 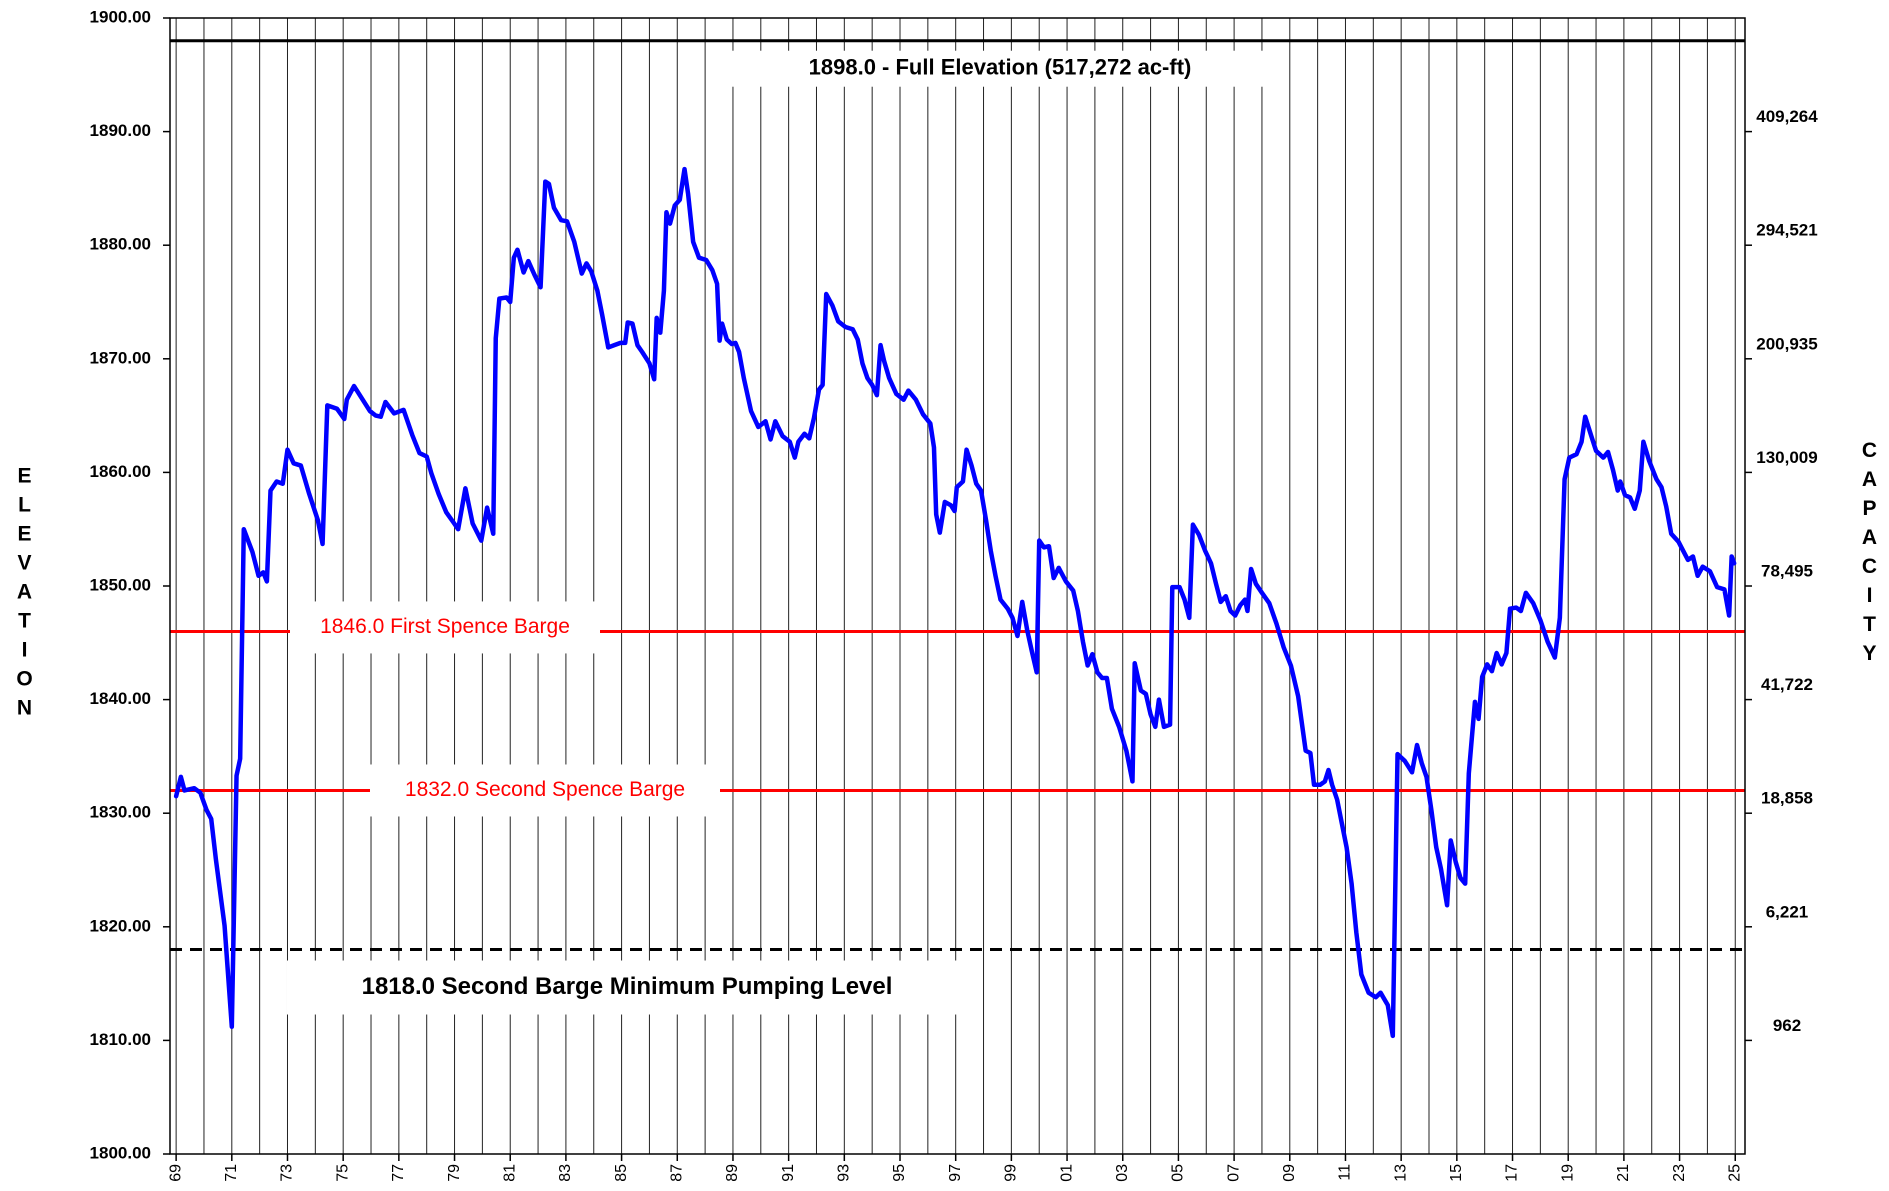 What do you see at coordinates (120, 130) in the screenshot?
I see `y-tick-label: 1890.00` at bounding box center [120, 130].